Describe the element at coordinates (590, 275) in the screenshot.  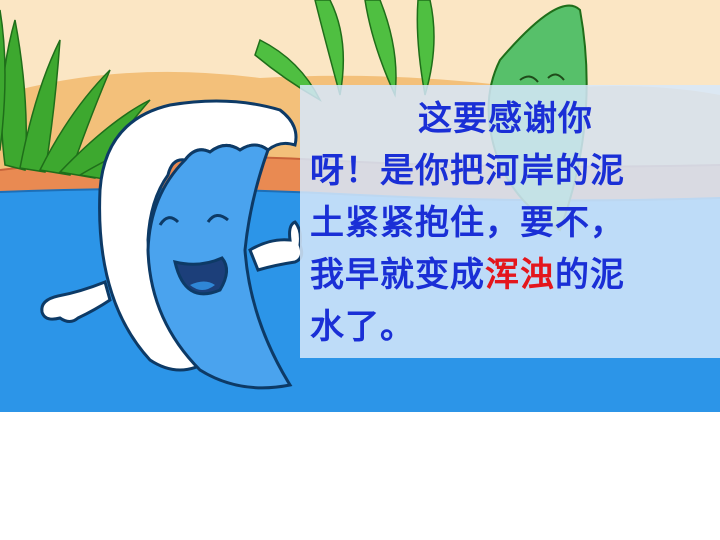
I see `dialogue-line-4-end: 的泥` at that location.